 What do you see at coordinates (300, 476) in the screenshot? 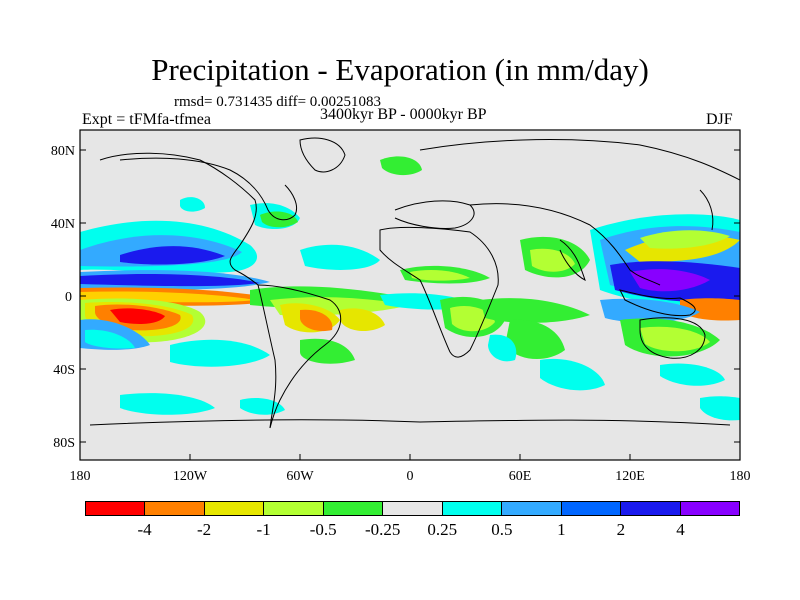
I see `x-tick-label: 60W` at bounding box center [300, 476].